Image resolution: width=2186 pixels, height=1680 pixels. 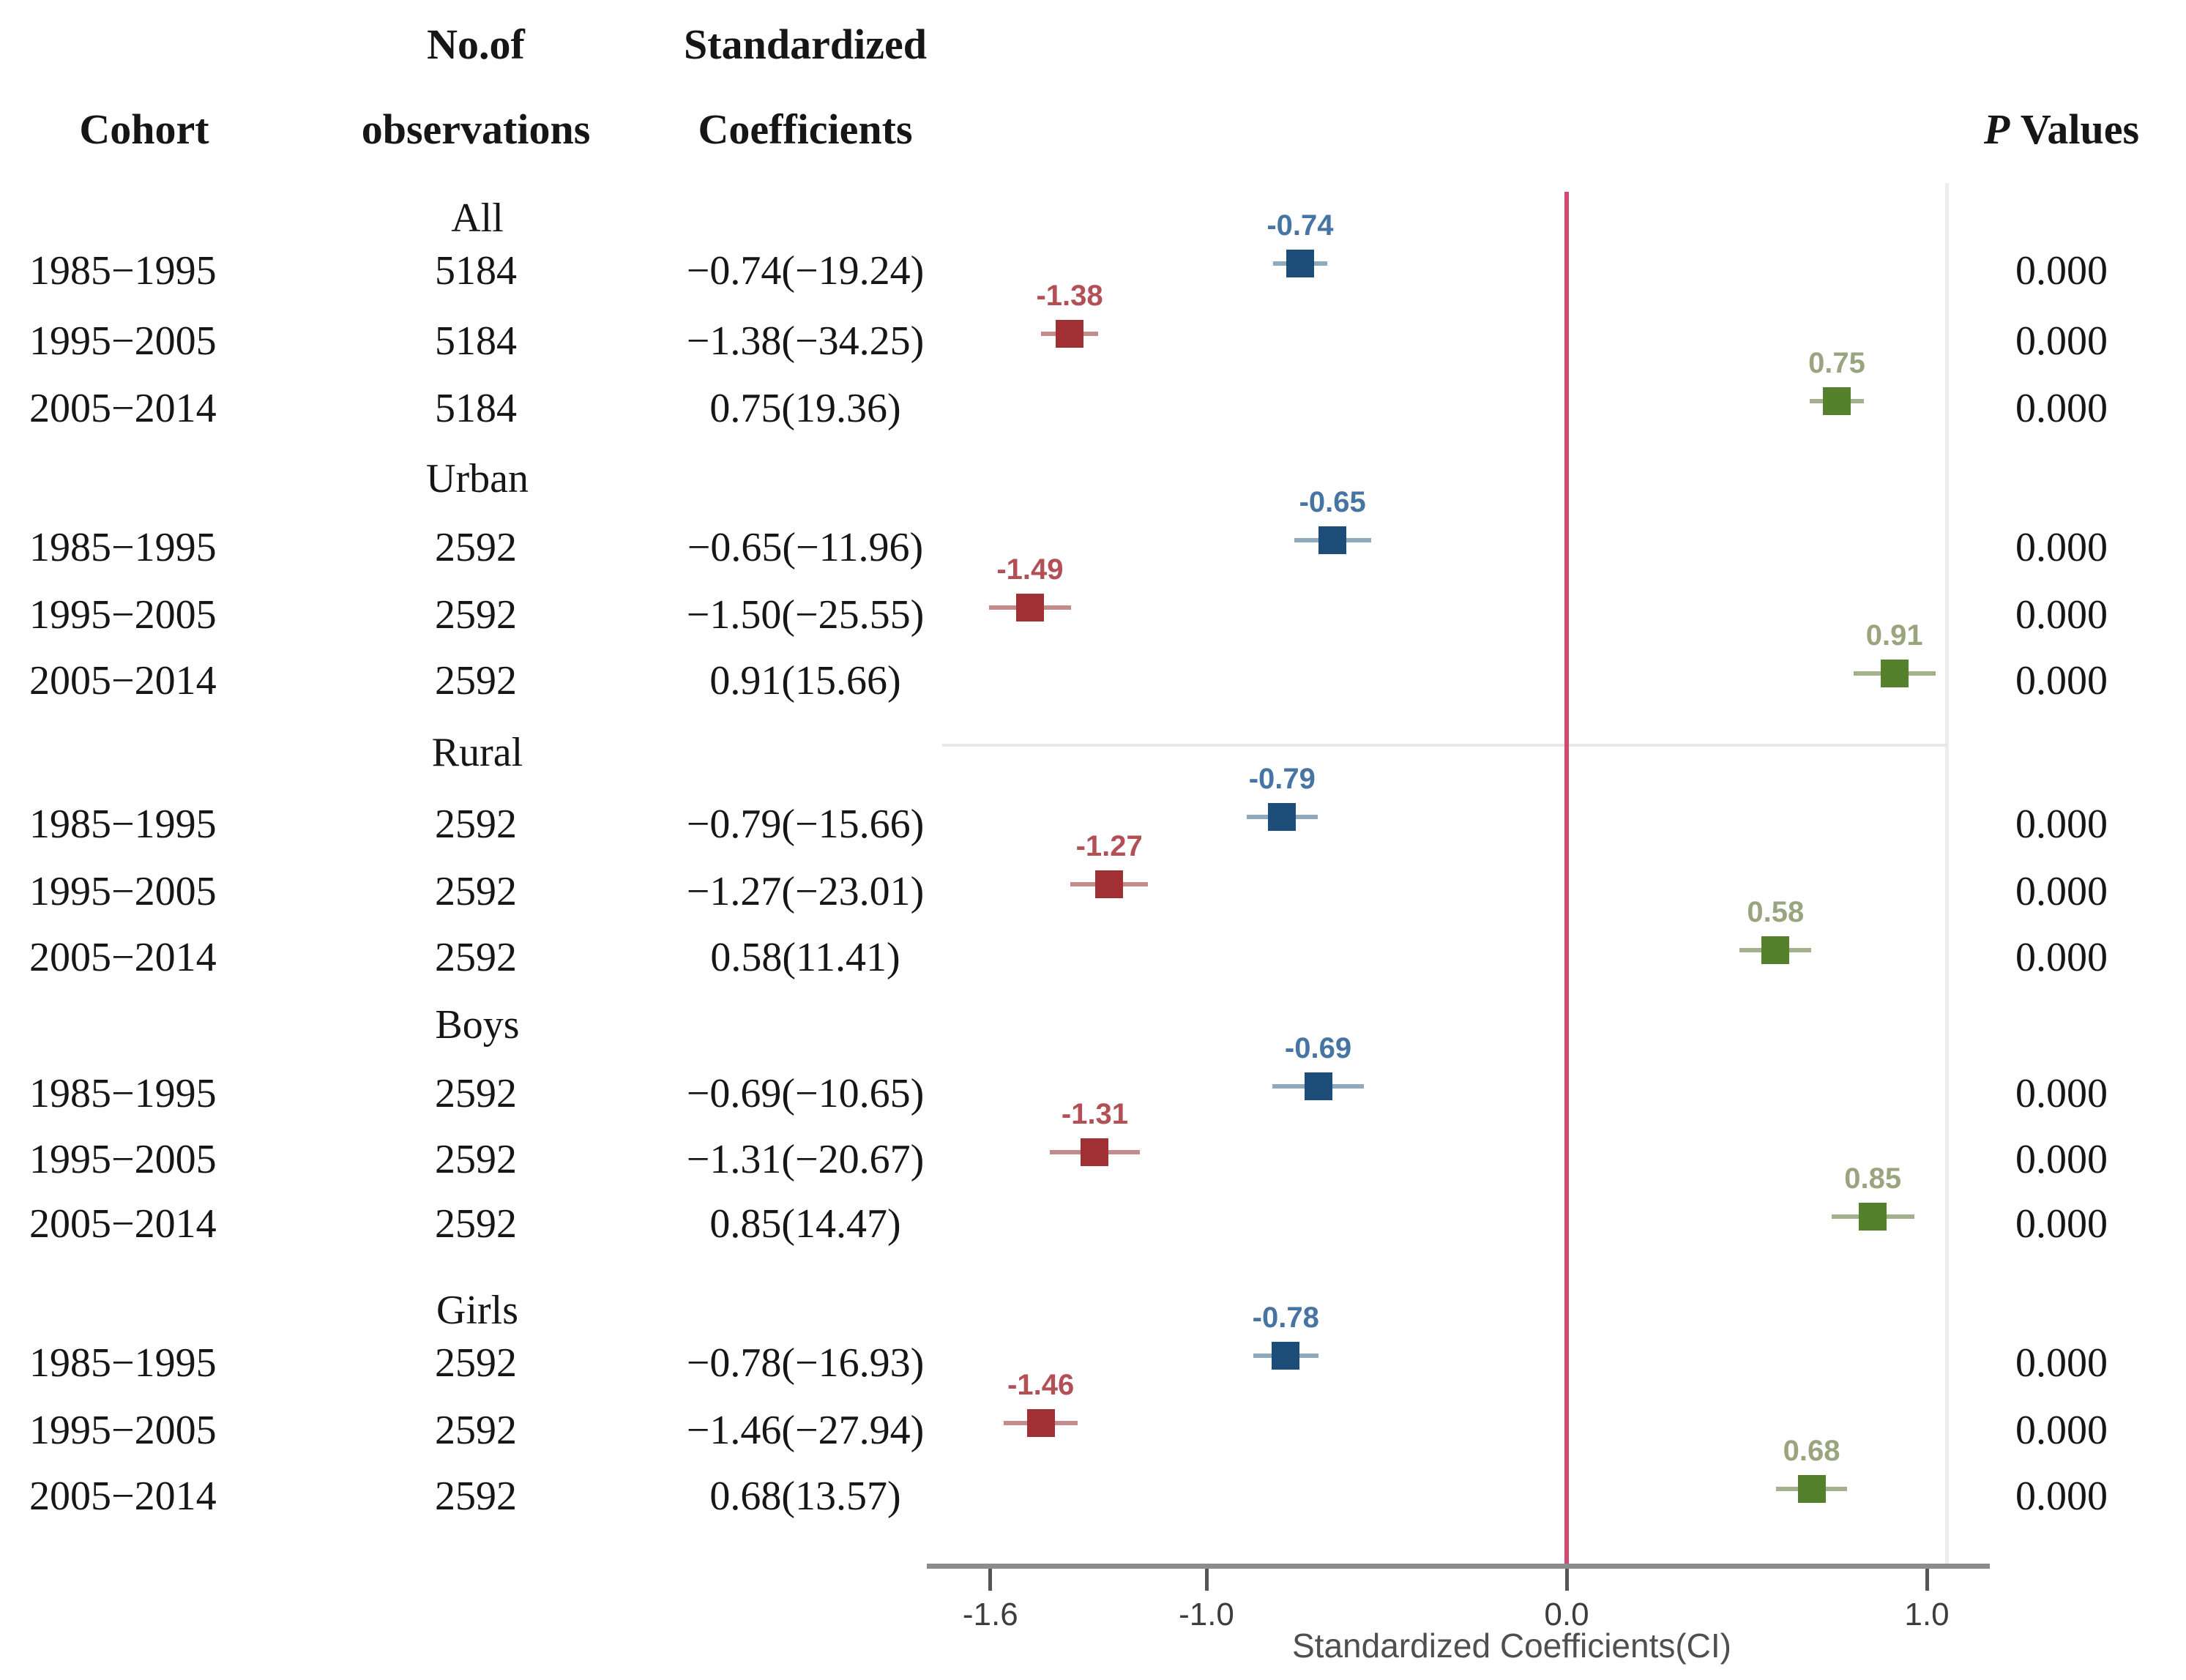 I want to click on column-header-p-values: P Values, so click(x=2050, y=129).